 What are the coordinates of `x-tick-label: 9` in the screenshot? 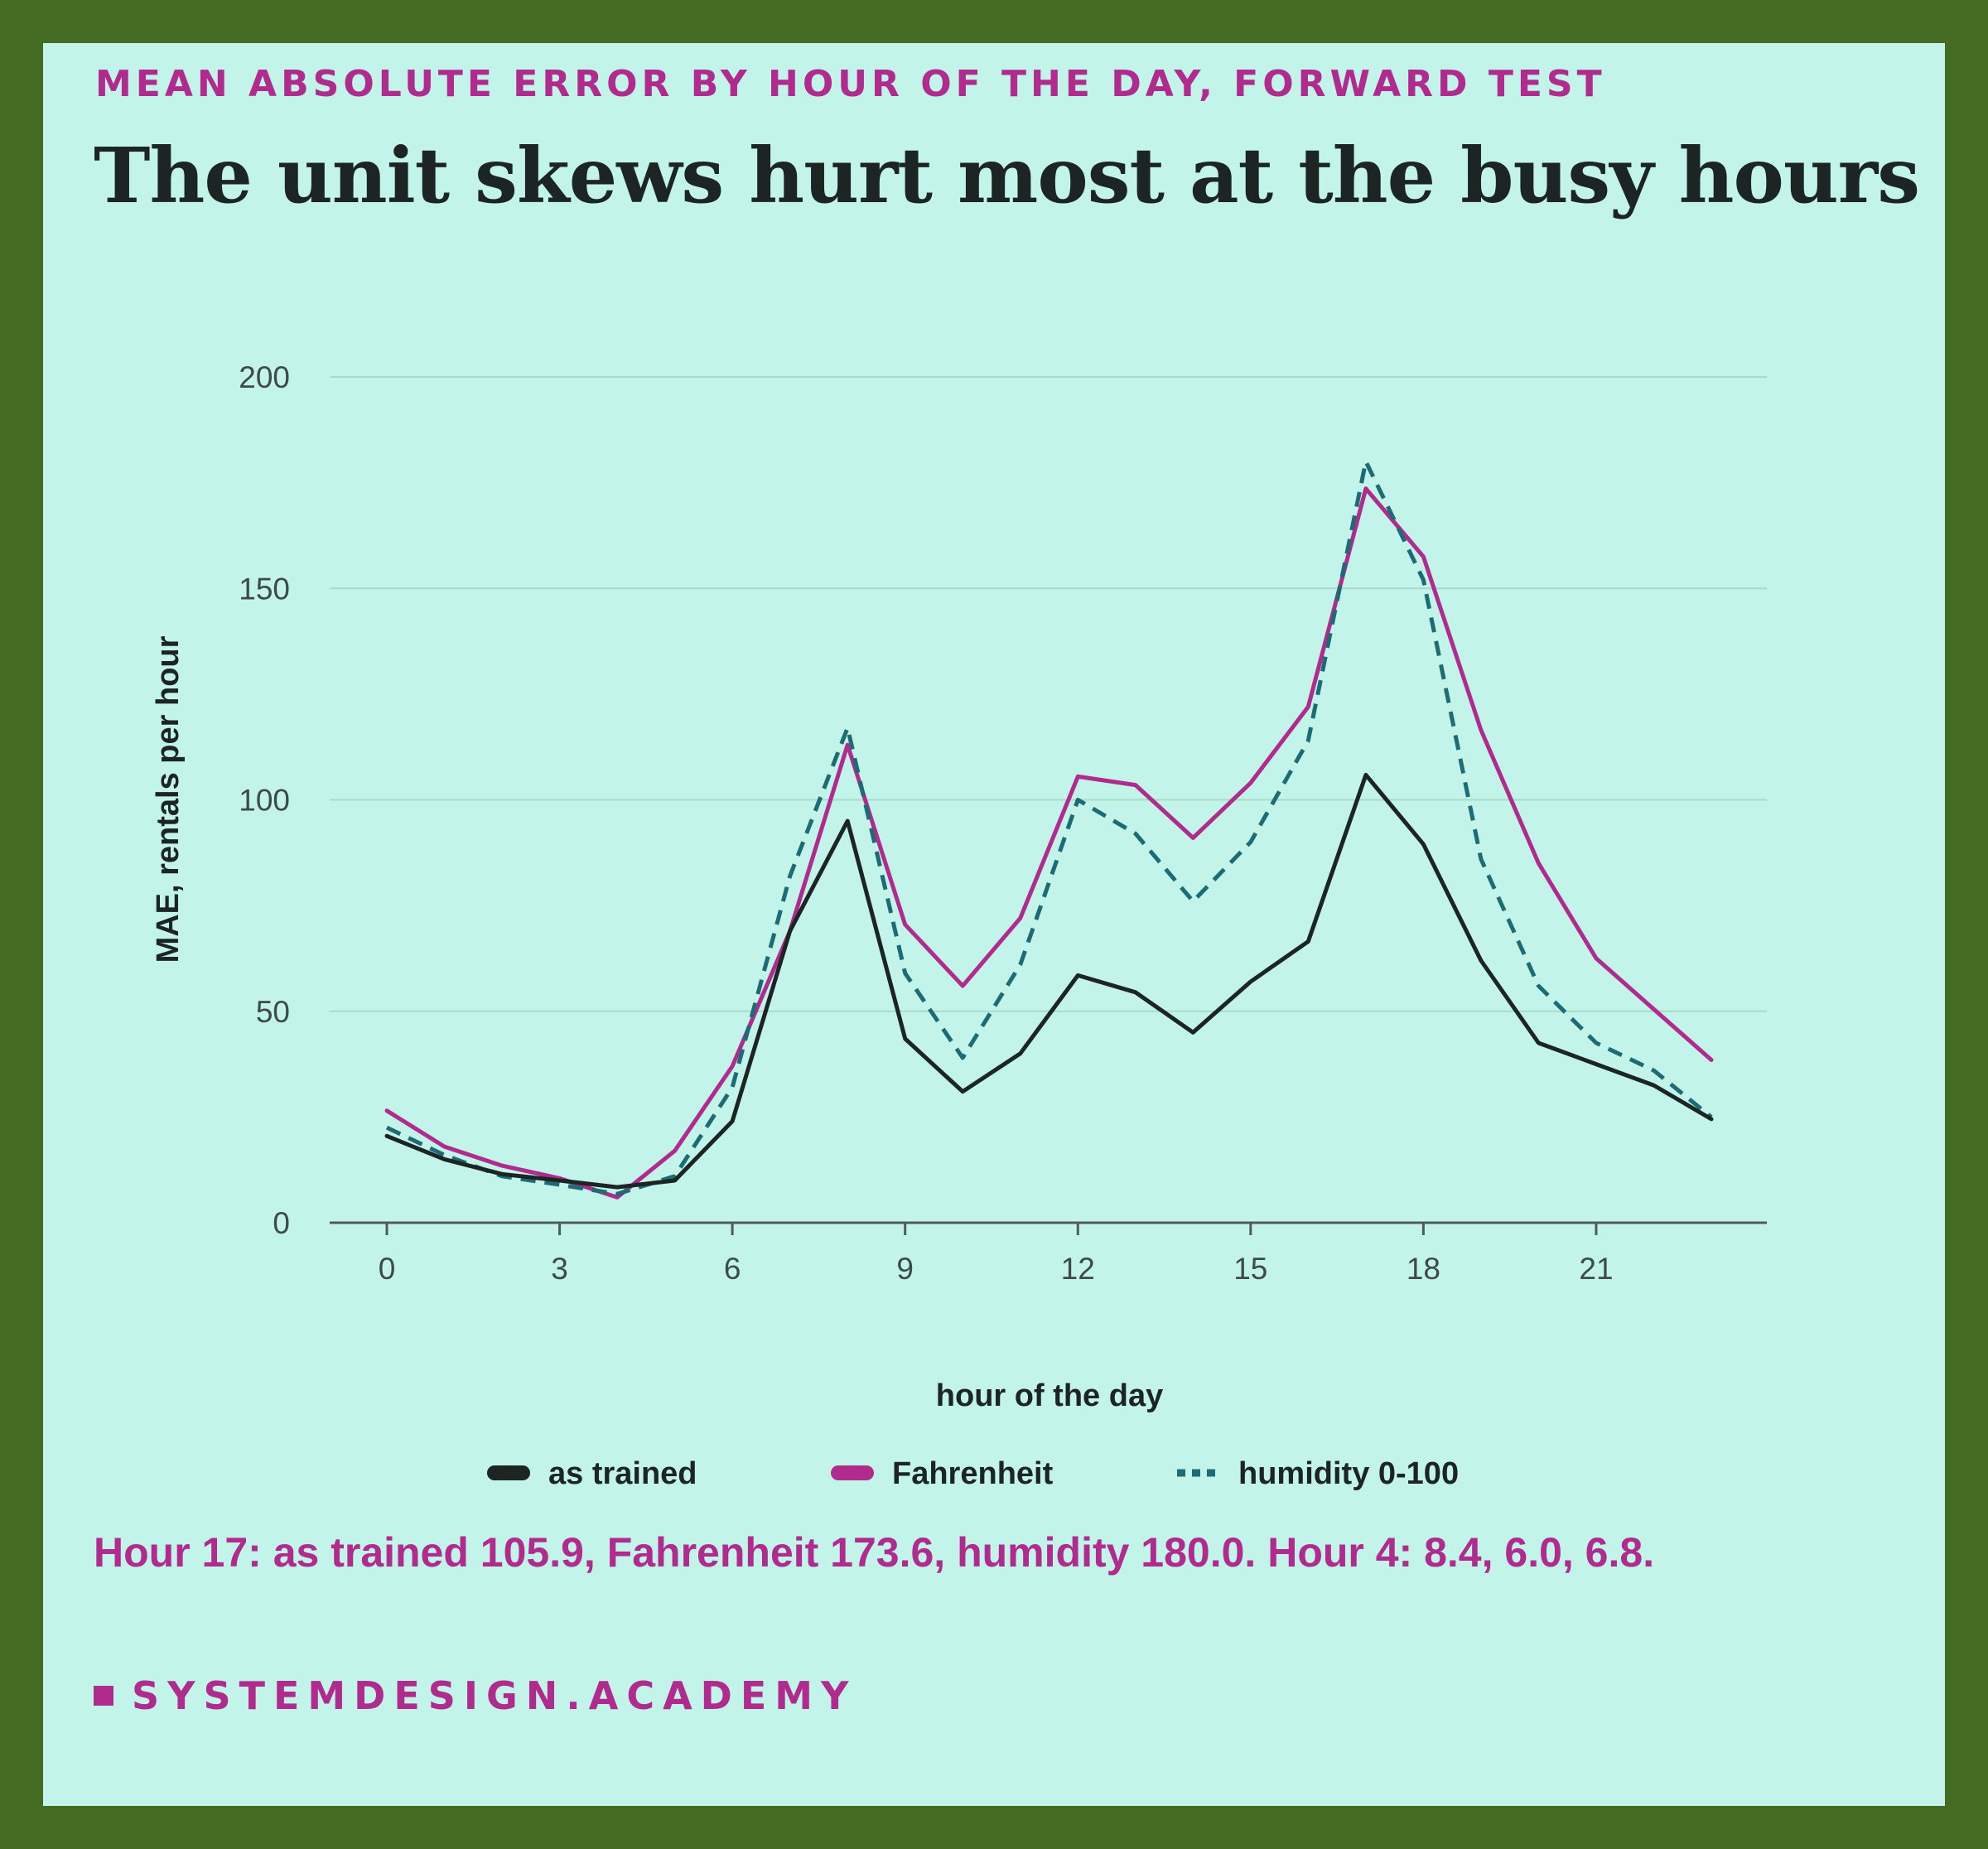 It's located at (905, 1269).